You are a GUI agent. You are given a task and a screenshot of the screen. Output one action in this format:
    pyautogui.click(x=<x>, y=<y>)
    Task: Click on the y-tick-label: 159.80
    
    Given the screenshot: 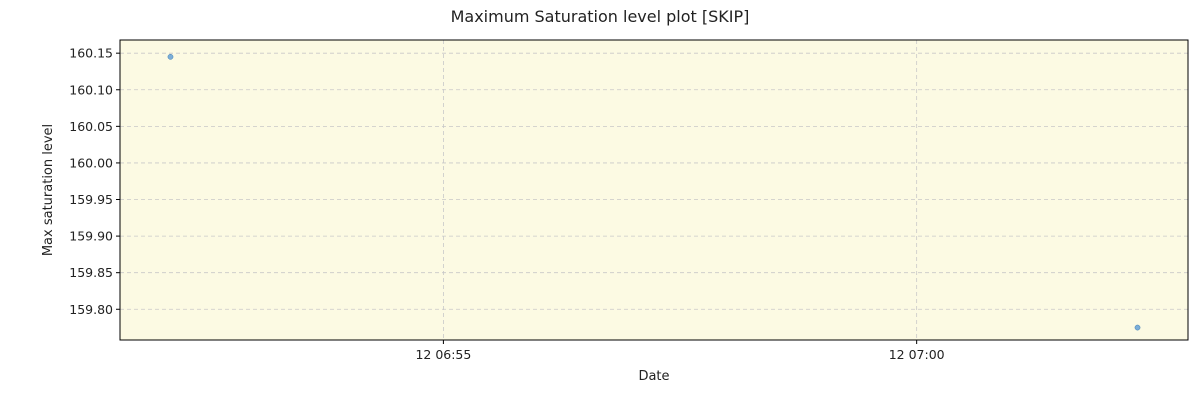 What is the action you would take?
    pyautogui.click(x=91, y=309)
    